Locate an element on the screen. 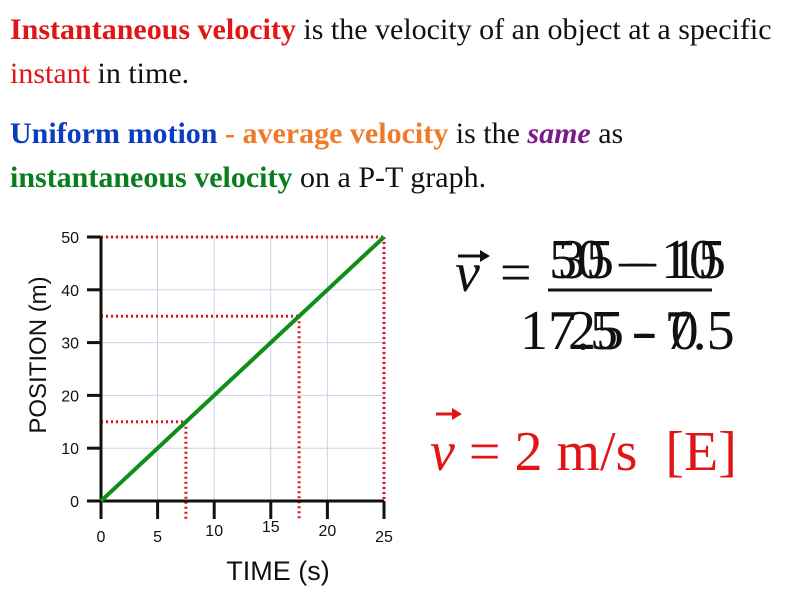 This screenshot has width=800, height=599. denominator-a: 25 - 0 is located at coordinates (633, 331).